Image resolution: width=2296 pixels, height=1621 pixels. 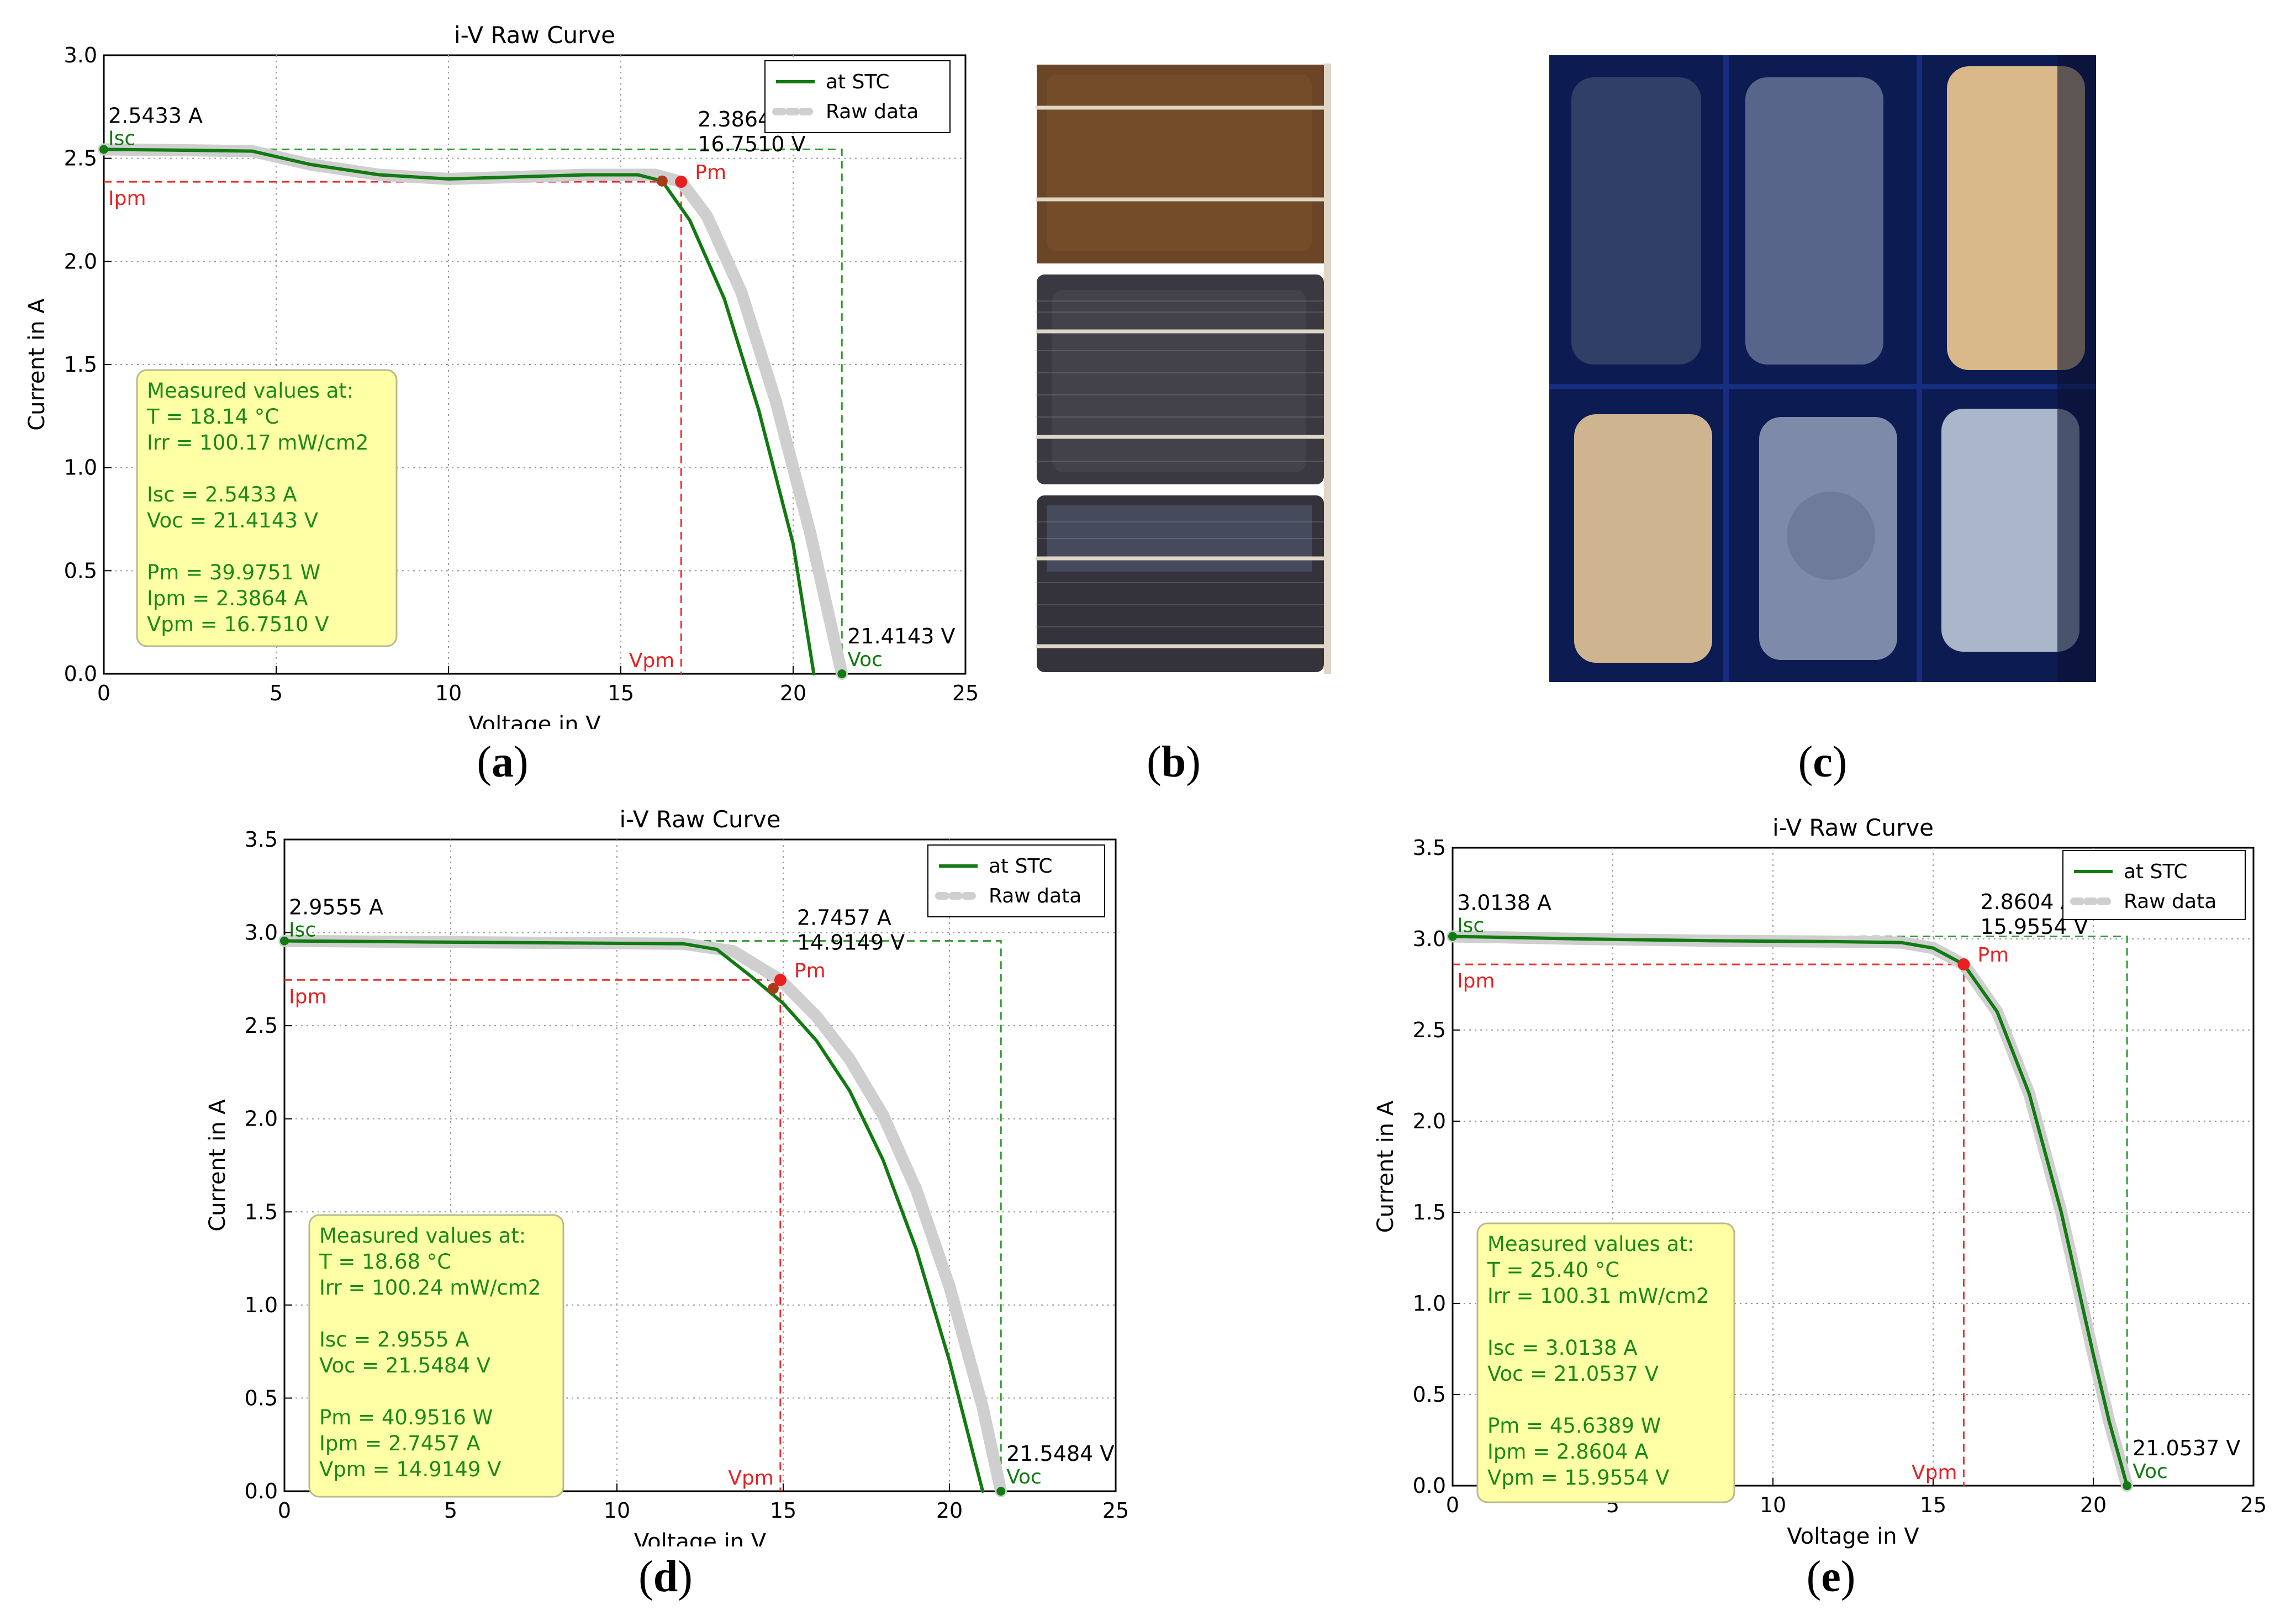 I want to click on chart-a-xtick-label: 0, so click(x=104, y=693).